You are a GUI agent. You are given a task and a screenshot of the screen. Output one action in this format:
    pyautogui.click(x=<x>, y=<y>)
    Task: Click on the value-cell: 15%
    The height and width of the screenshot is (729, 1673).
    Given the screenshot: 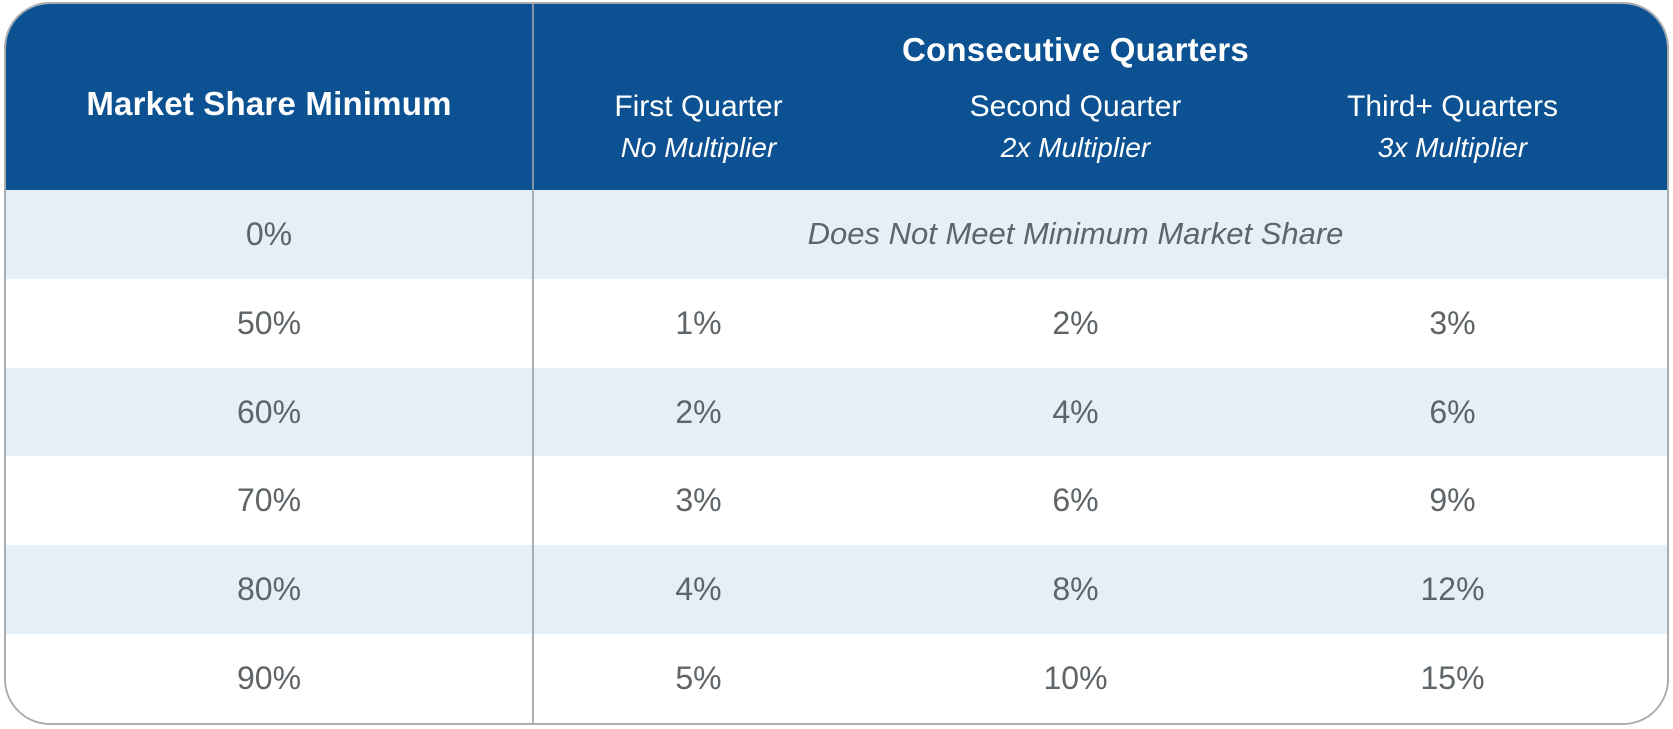 What is the action you would take?
    pyautogui.click(x=1452, y=678)
    